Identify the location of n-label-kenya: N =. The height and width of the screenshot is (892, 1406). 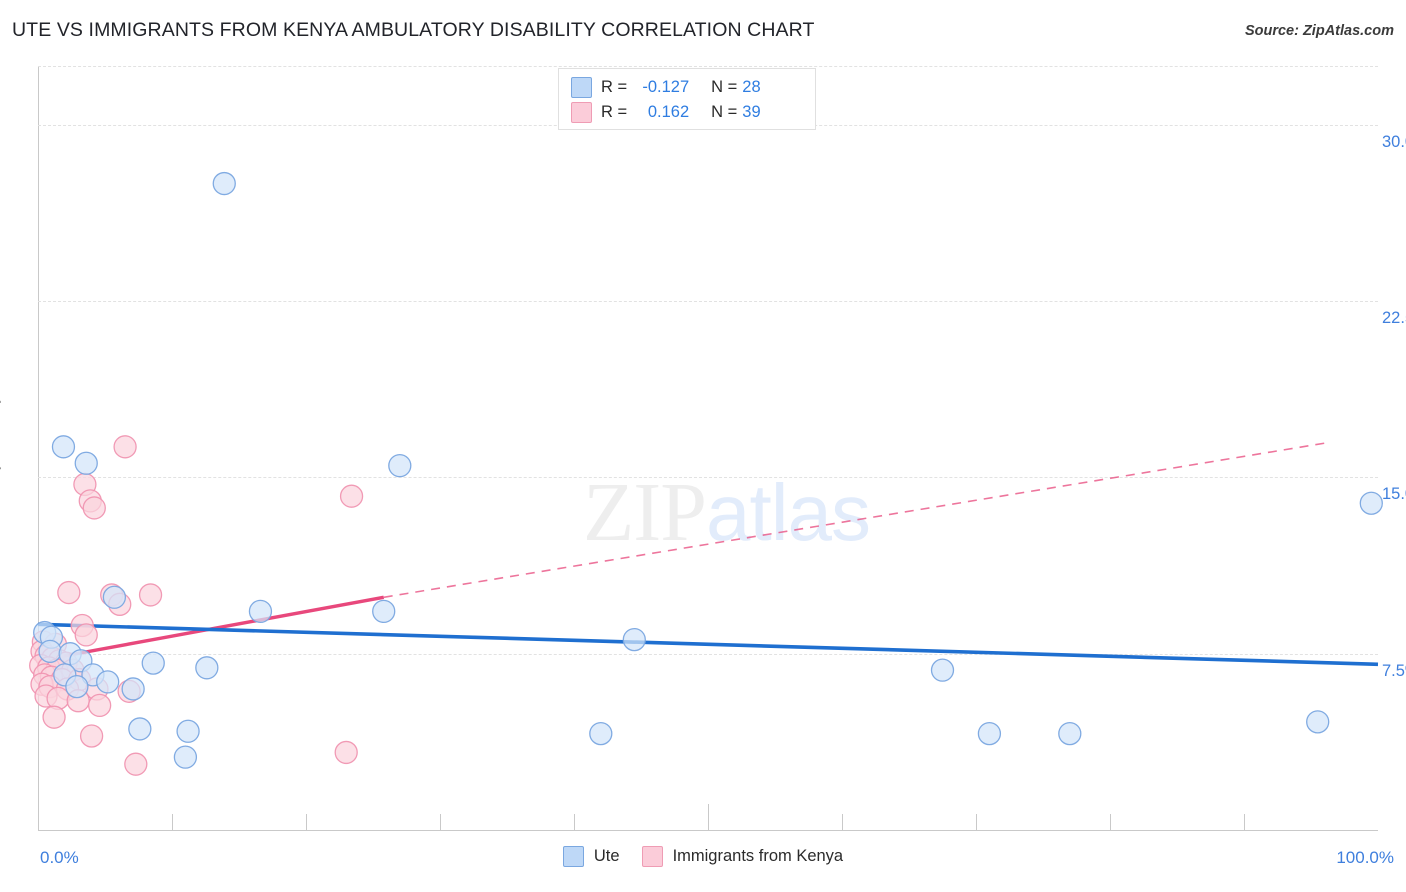
(724, 112).